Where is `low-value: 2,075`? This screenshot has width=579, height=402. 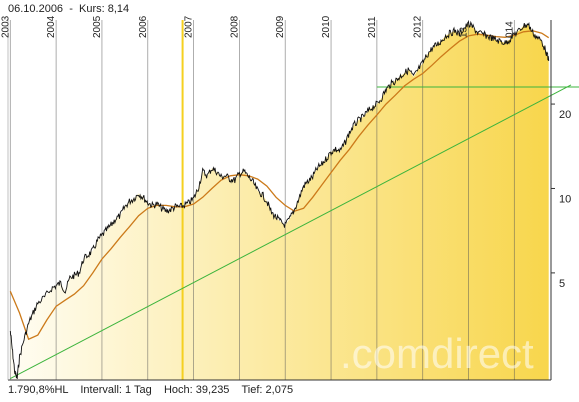
low-value: 2,075 is located at coordinates (279, 390).